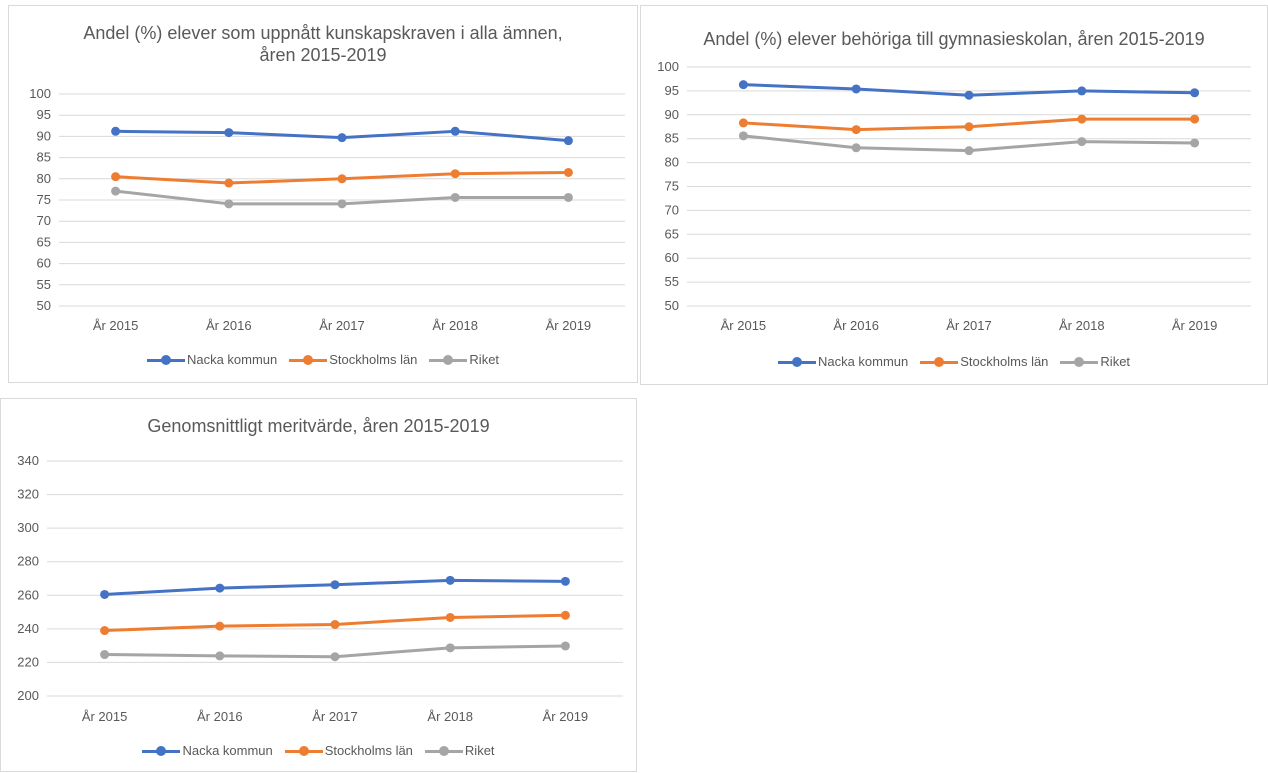  Describe the element at coordinates (44, 263) in the screenshot. I see `y-tick-label: 60` at that location.